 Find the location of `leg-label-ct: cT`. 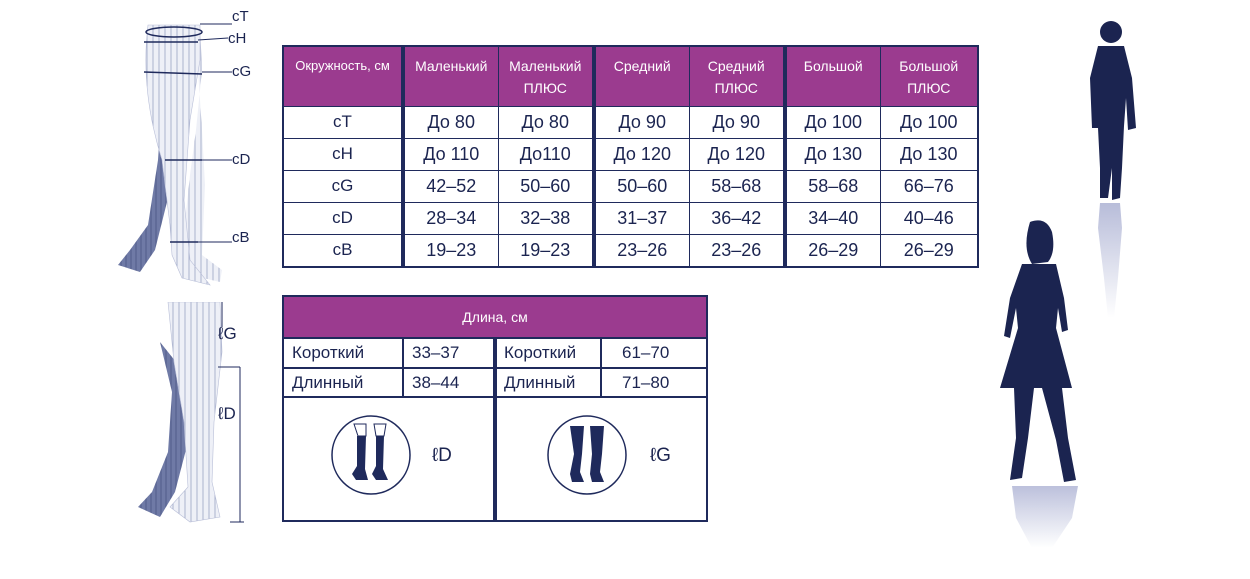

leg-label-ct: cT is located at coordinates (240, 16).